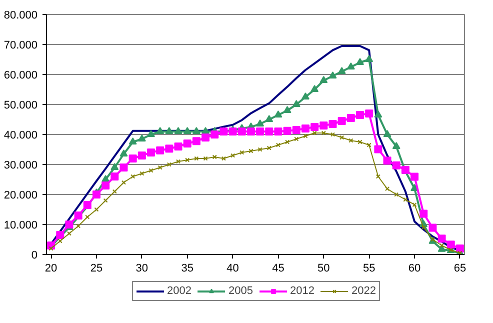 The width and height of the screenshot is (493, 323). I want to click on x-tick-label: 45, so click(278, 268).